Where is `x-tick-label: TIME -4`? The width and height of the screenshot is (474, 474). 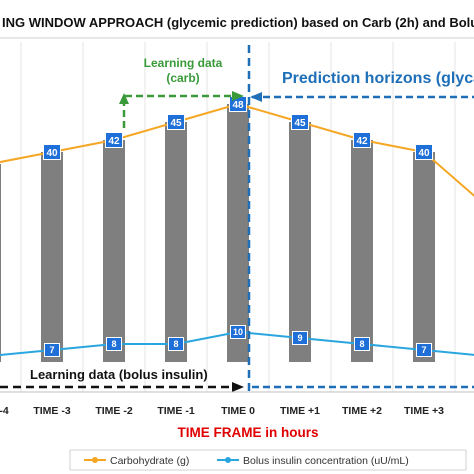
x-tick-label: TIME -4 is located at coordinates (4, 411).